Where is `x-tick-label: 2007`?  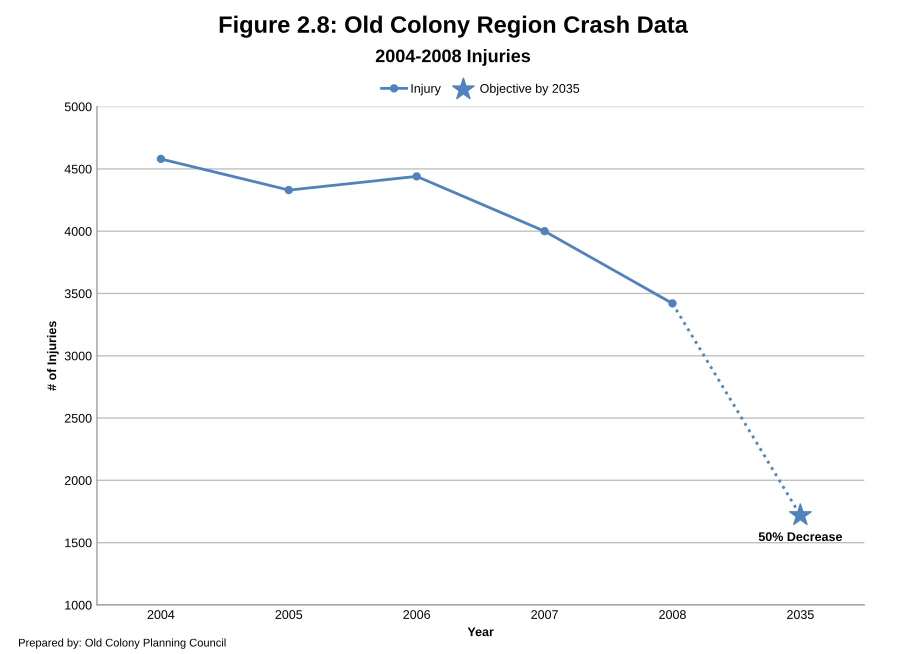 x-tick-label: 2007 is located at coordinates (544, 614).